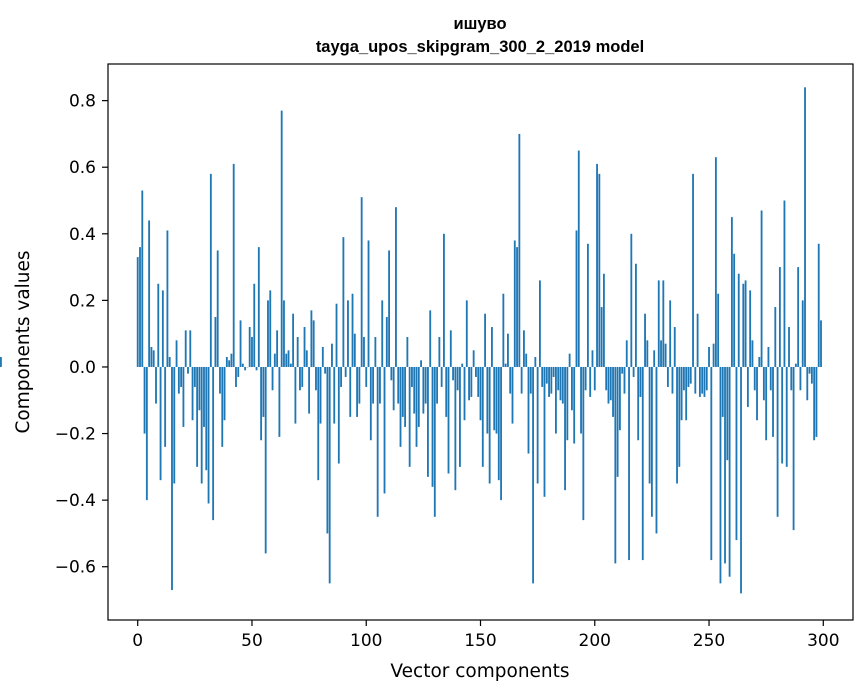  I want to click on y-tick-label: 0.4, so click(82, 235).